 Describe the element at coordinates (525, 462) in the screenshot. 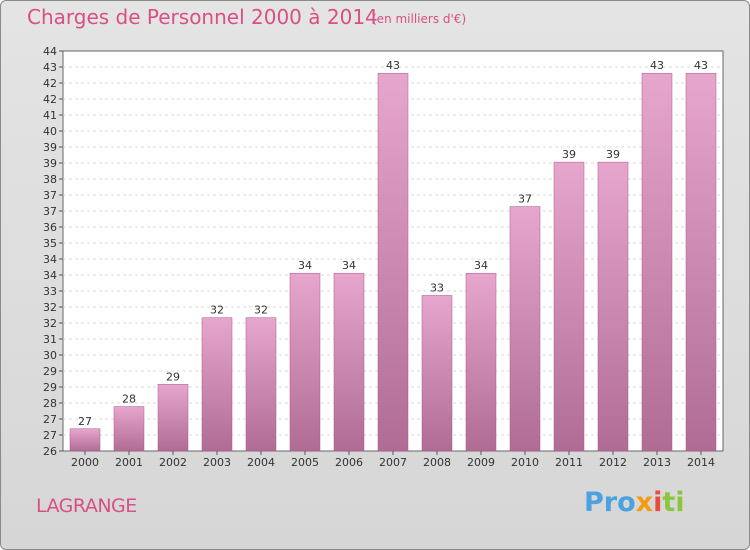

I see `x-tick-label: 2010` at that location.